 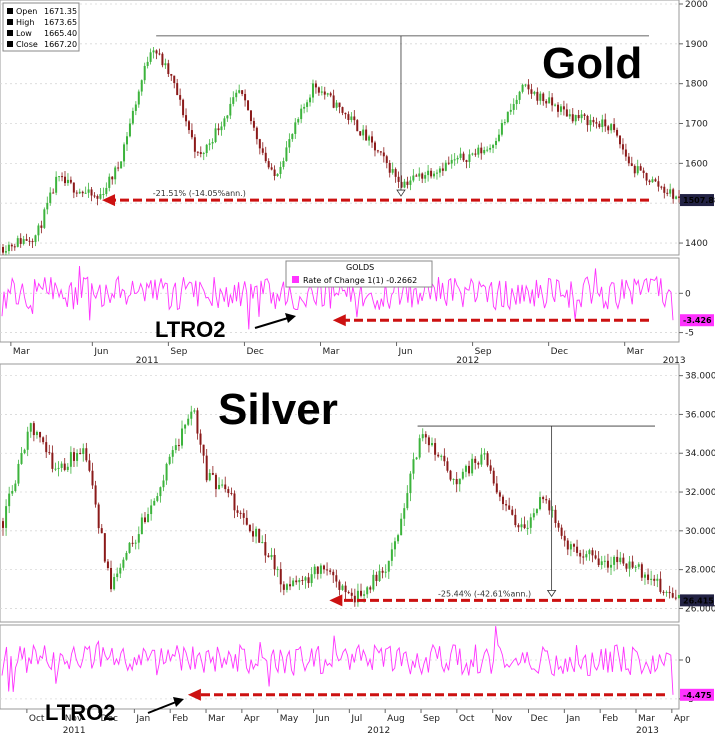 I want to click on silver-price-y-tick-label: 32.000, so click(x=700, y=493).